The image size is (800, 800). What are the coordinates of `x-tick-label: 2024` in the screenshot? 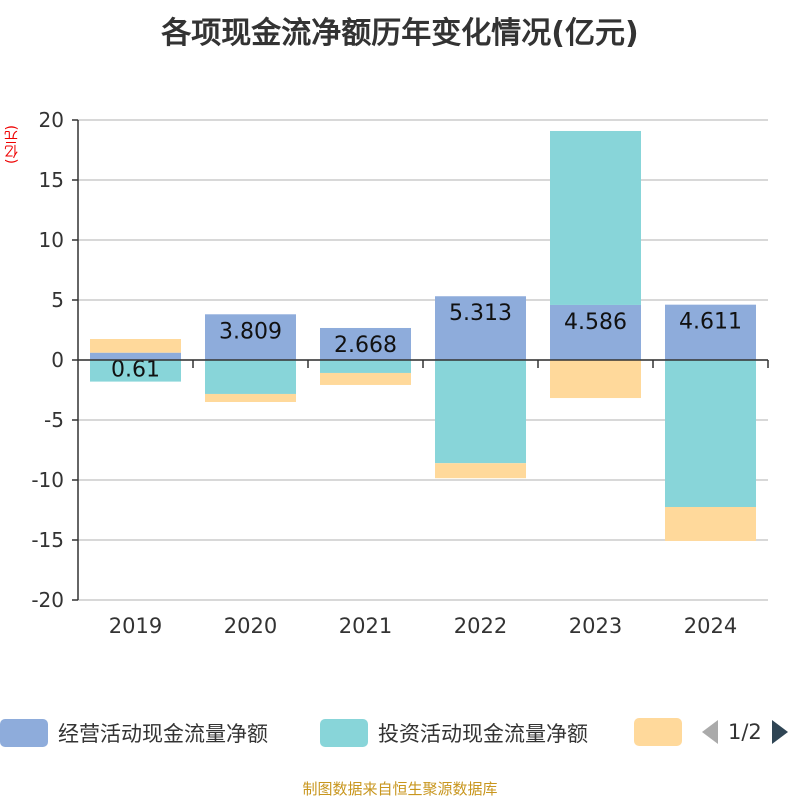 It's located at (710, 626).